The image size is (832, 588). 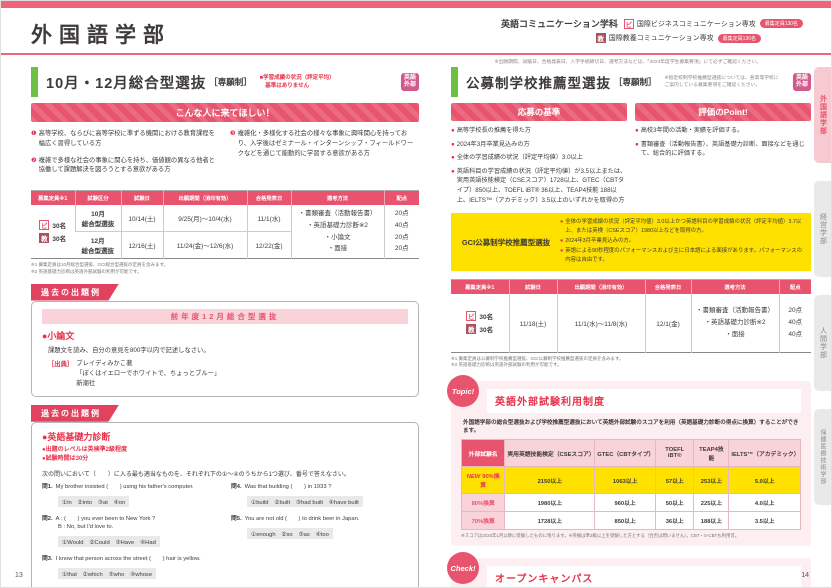 I want to click on col-eiken: 実用英語技能検定（CSEスコア）, so click(x=550, y=453).